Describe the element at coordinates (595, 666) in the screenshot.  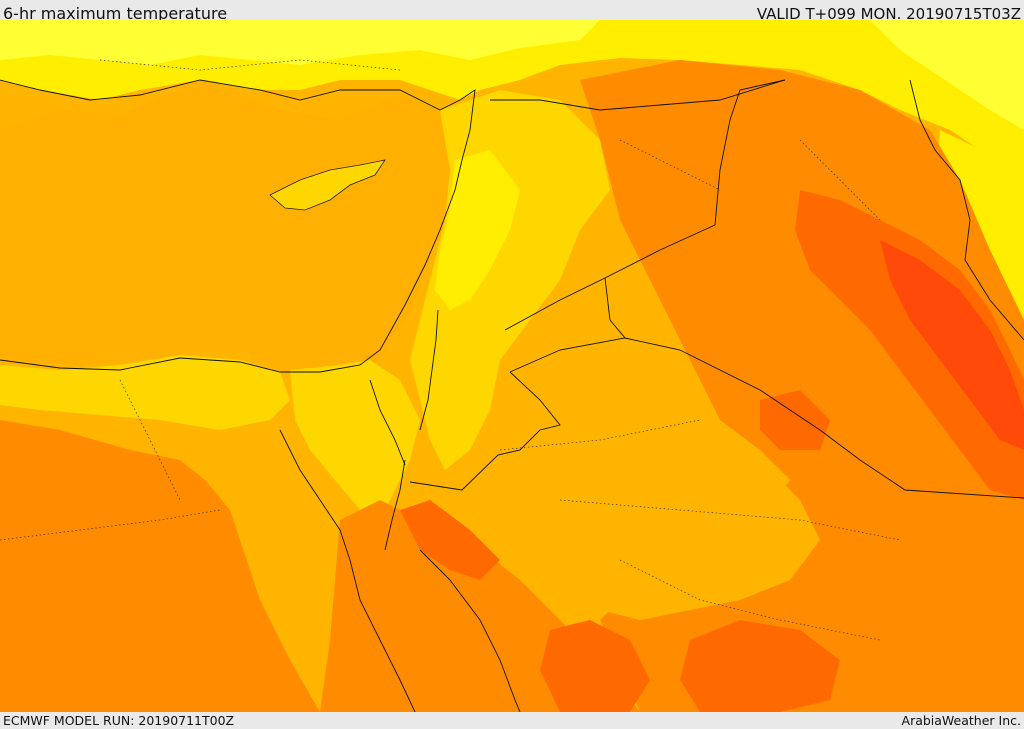
I see `temp-zone-hijaz-darkorange` at that location.